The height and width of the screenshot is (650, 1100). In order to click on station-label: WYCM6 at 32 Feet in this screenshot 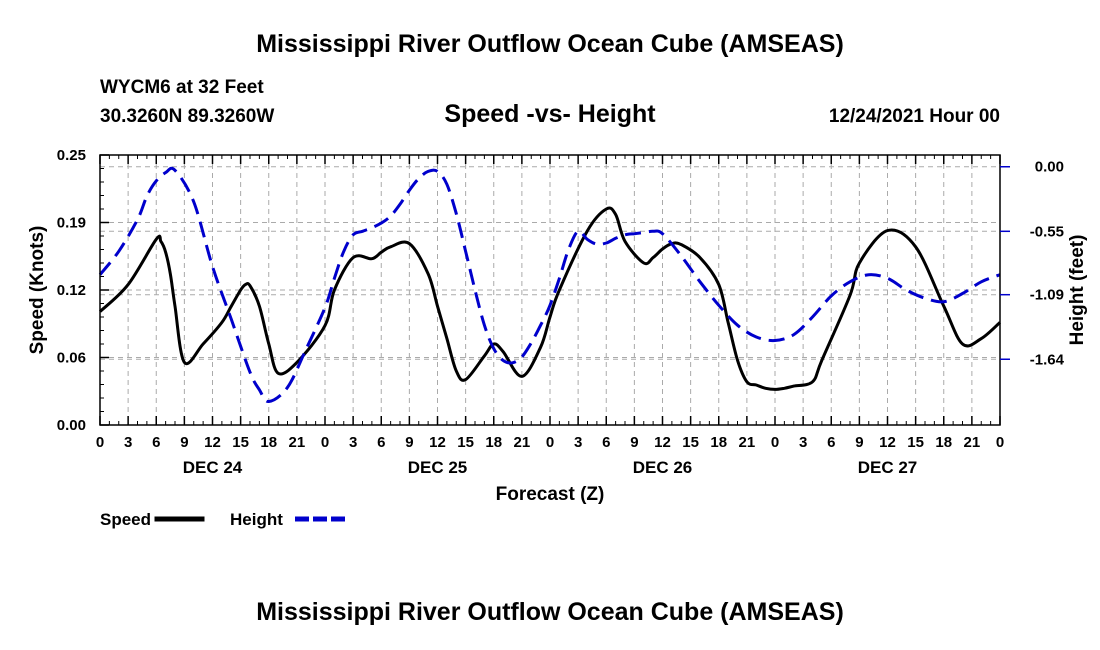, I will do `click(182, 87)`.